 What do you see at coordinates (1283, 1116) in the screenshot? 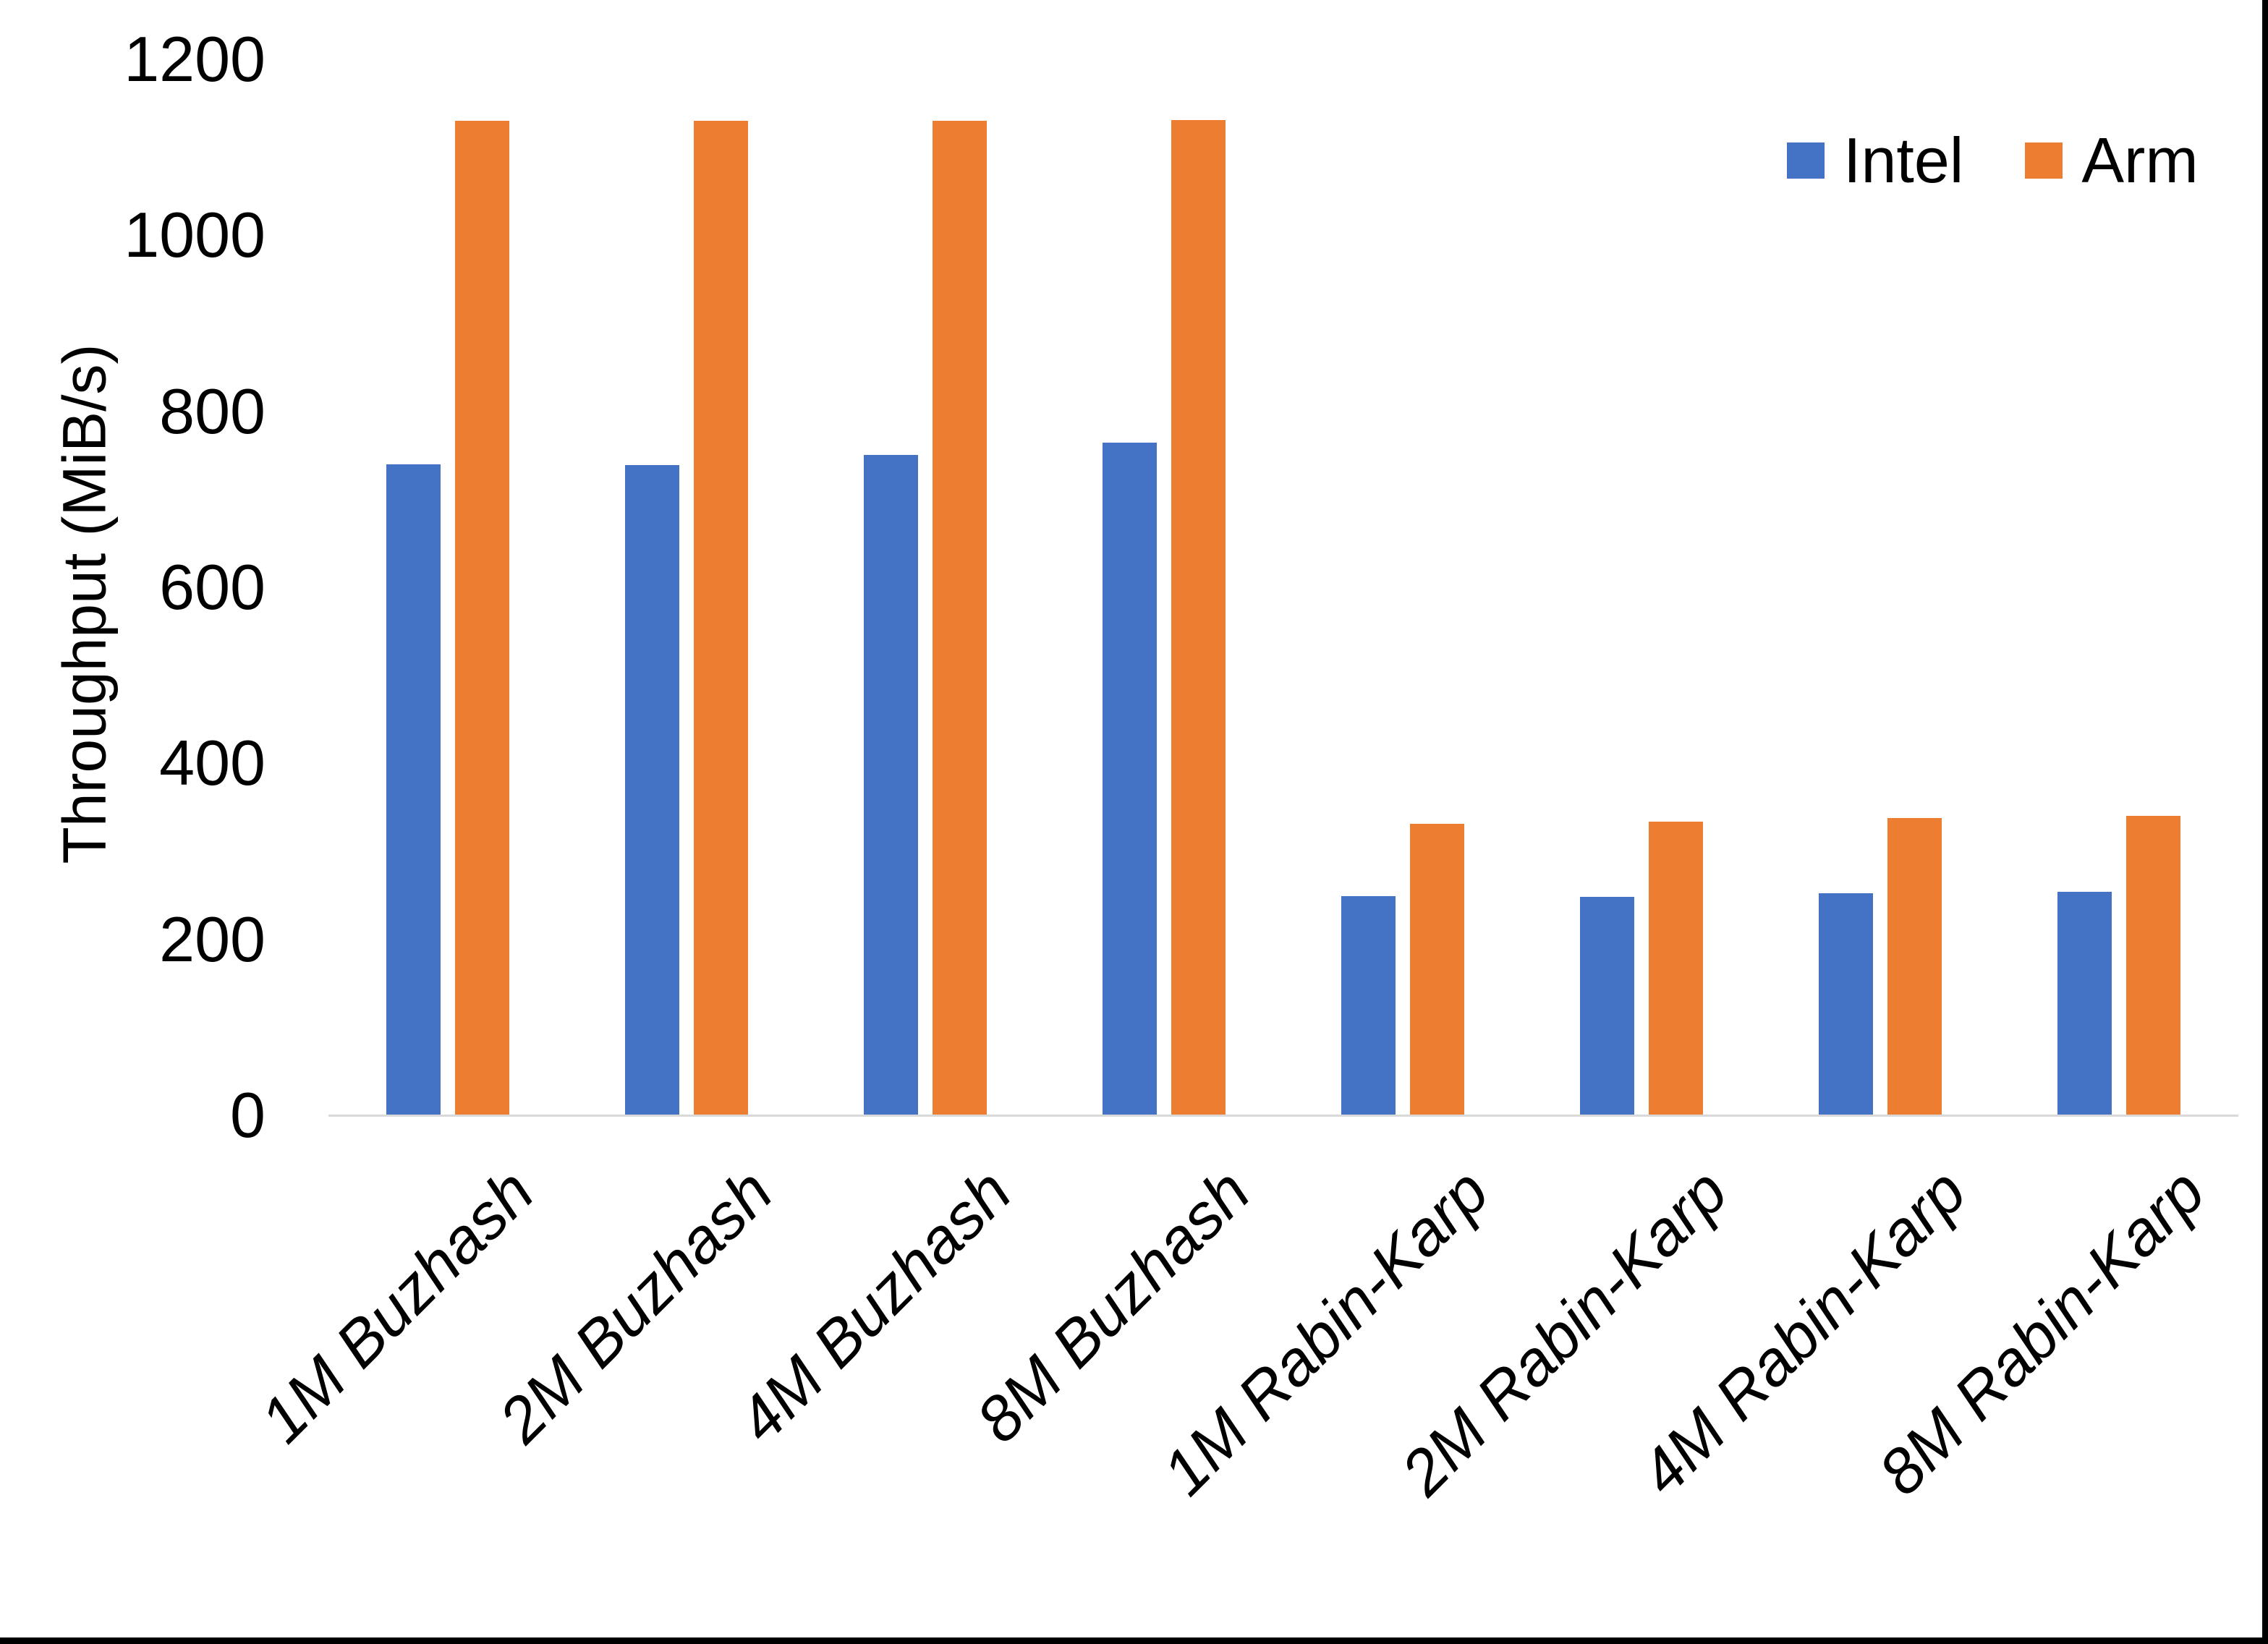
I see `x-axis-line` at bounding box center [1283, 1116].